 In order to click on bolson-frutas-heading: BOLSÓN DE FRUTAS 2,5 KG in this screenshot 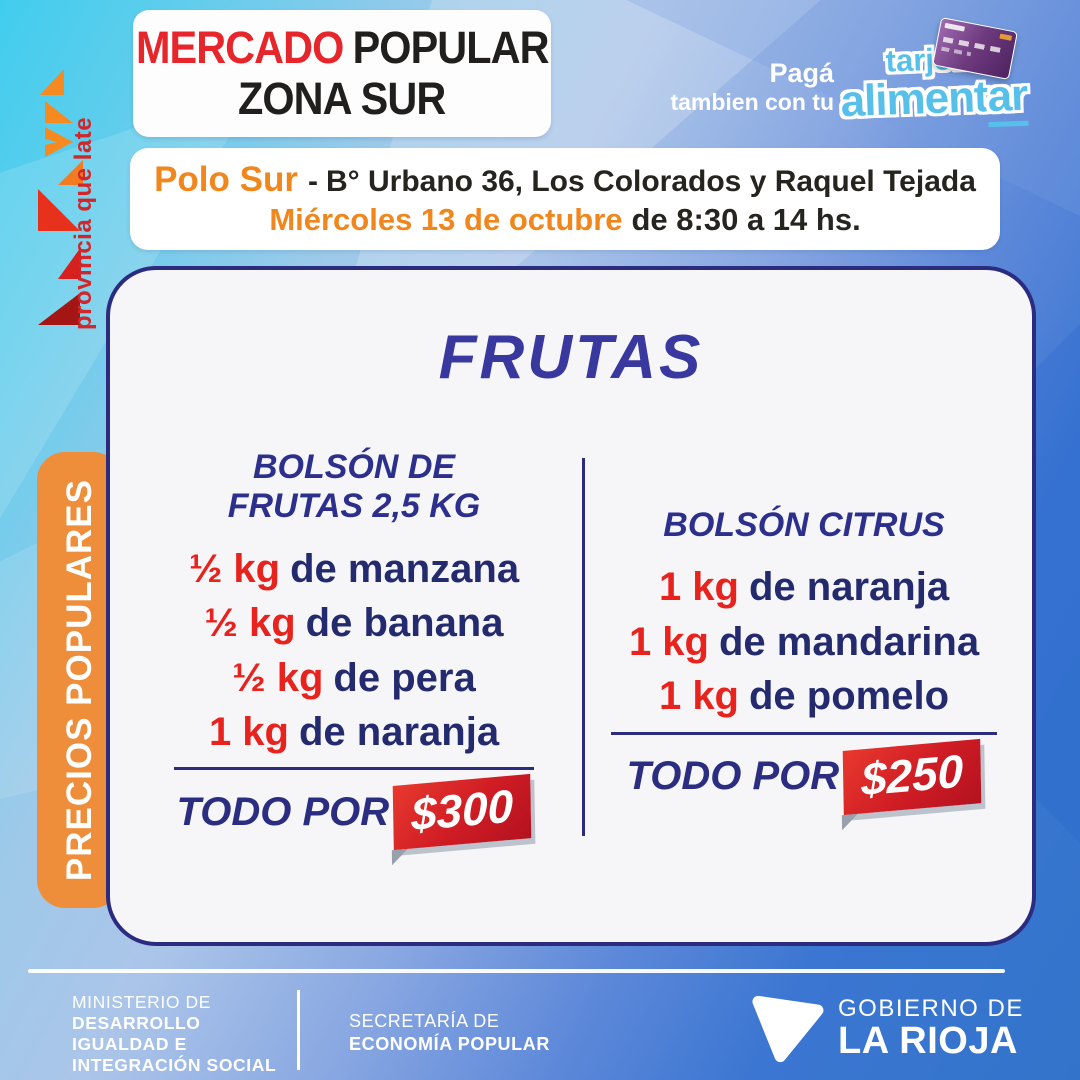, I will do `click(354, 487)`.